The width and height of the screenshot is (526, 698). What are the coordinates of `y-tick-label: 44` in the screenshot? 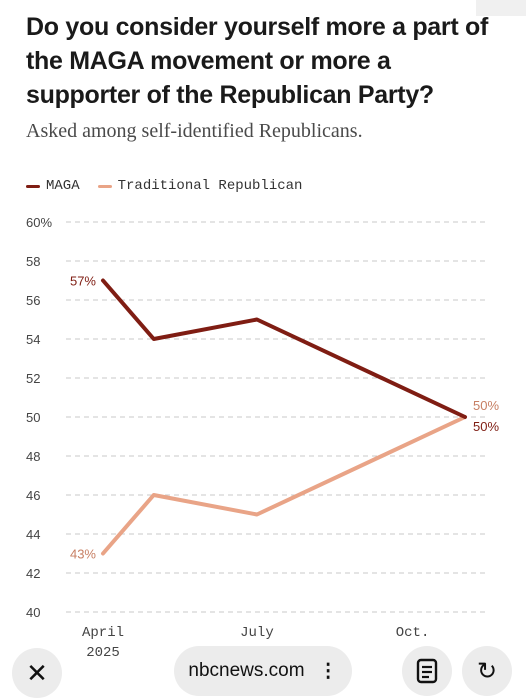 It's located at (33, 534).